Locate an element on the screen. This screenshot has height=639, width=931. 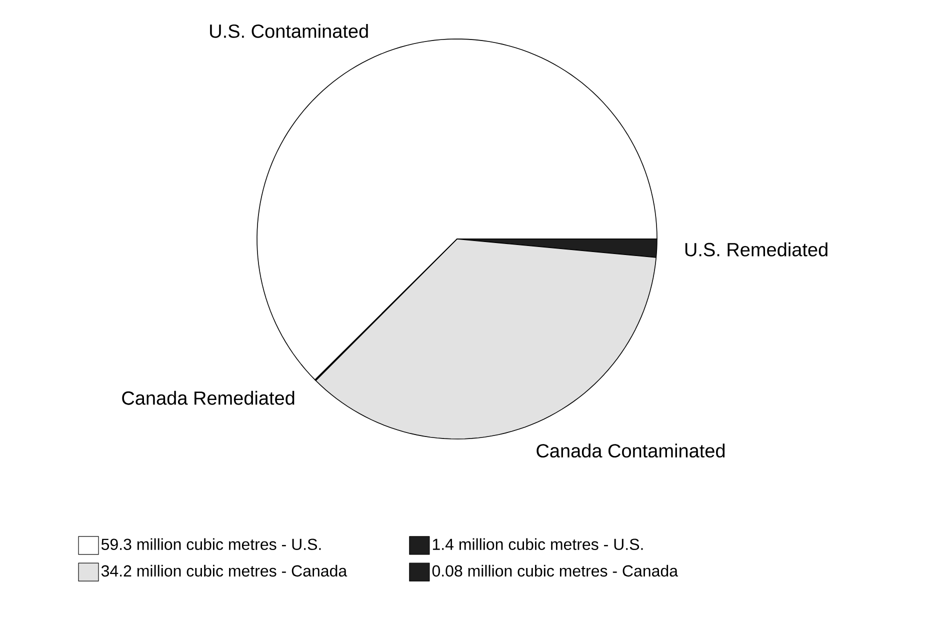
legend-label: 0.08 million cubic metres - Canada is located at coordinates (555, 570).